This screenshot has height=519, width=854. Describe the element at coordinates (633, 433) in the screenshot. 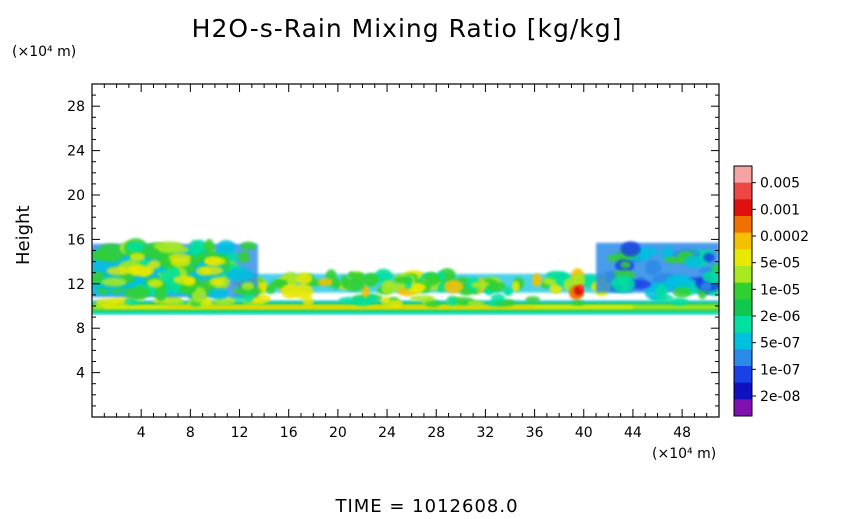

I see `x-tick-label: 44` at that location.